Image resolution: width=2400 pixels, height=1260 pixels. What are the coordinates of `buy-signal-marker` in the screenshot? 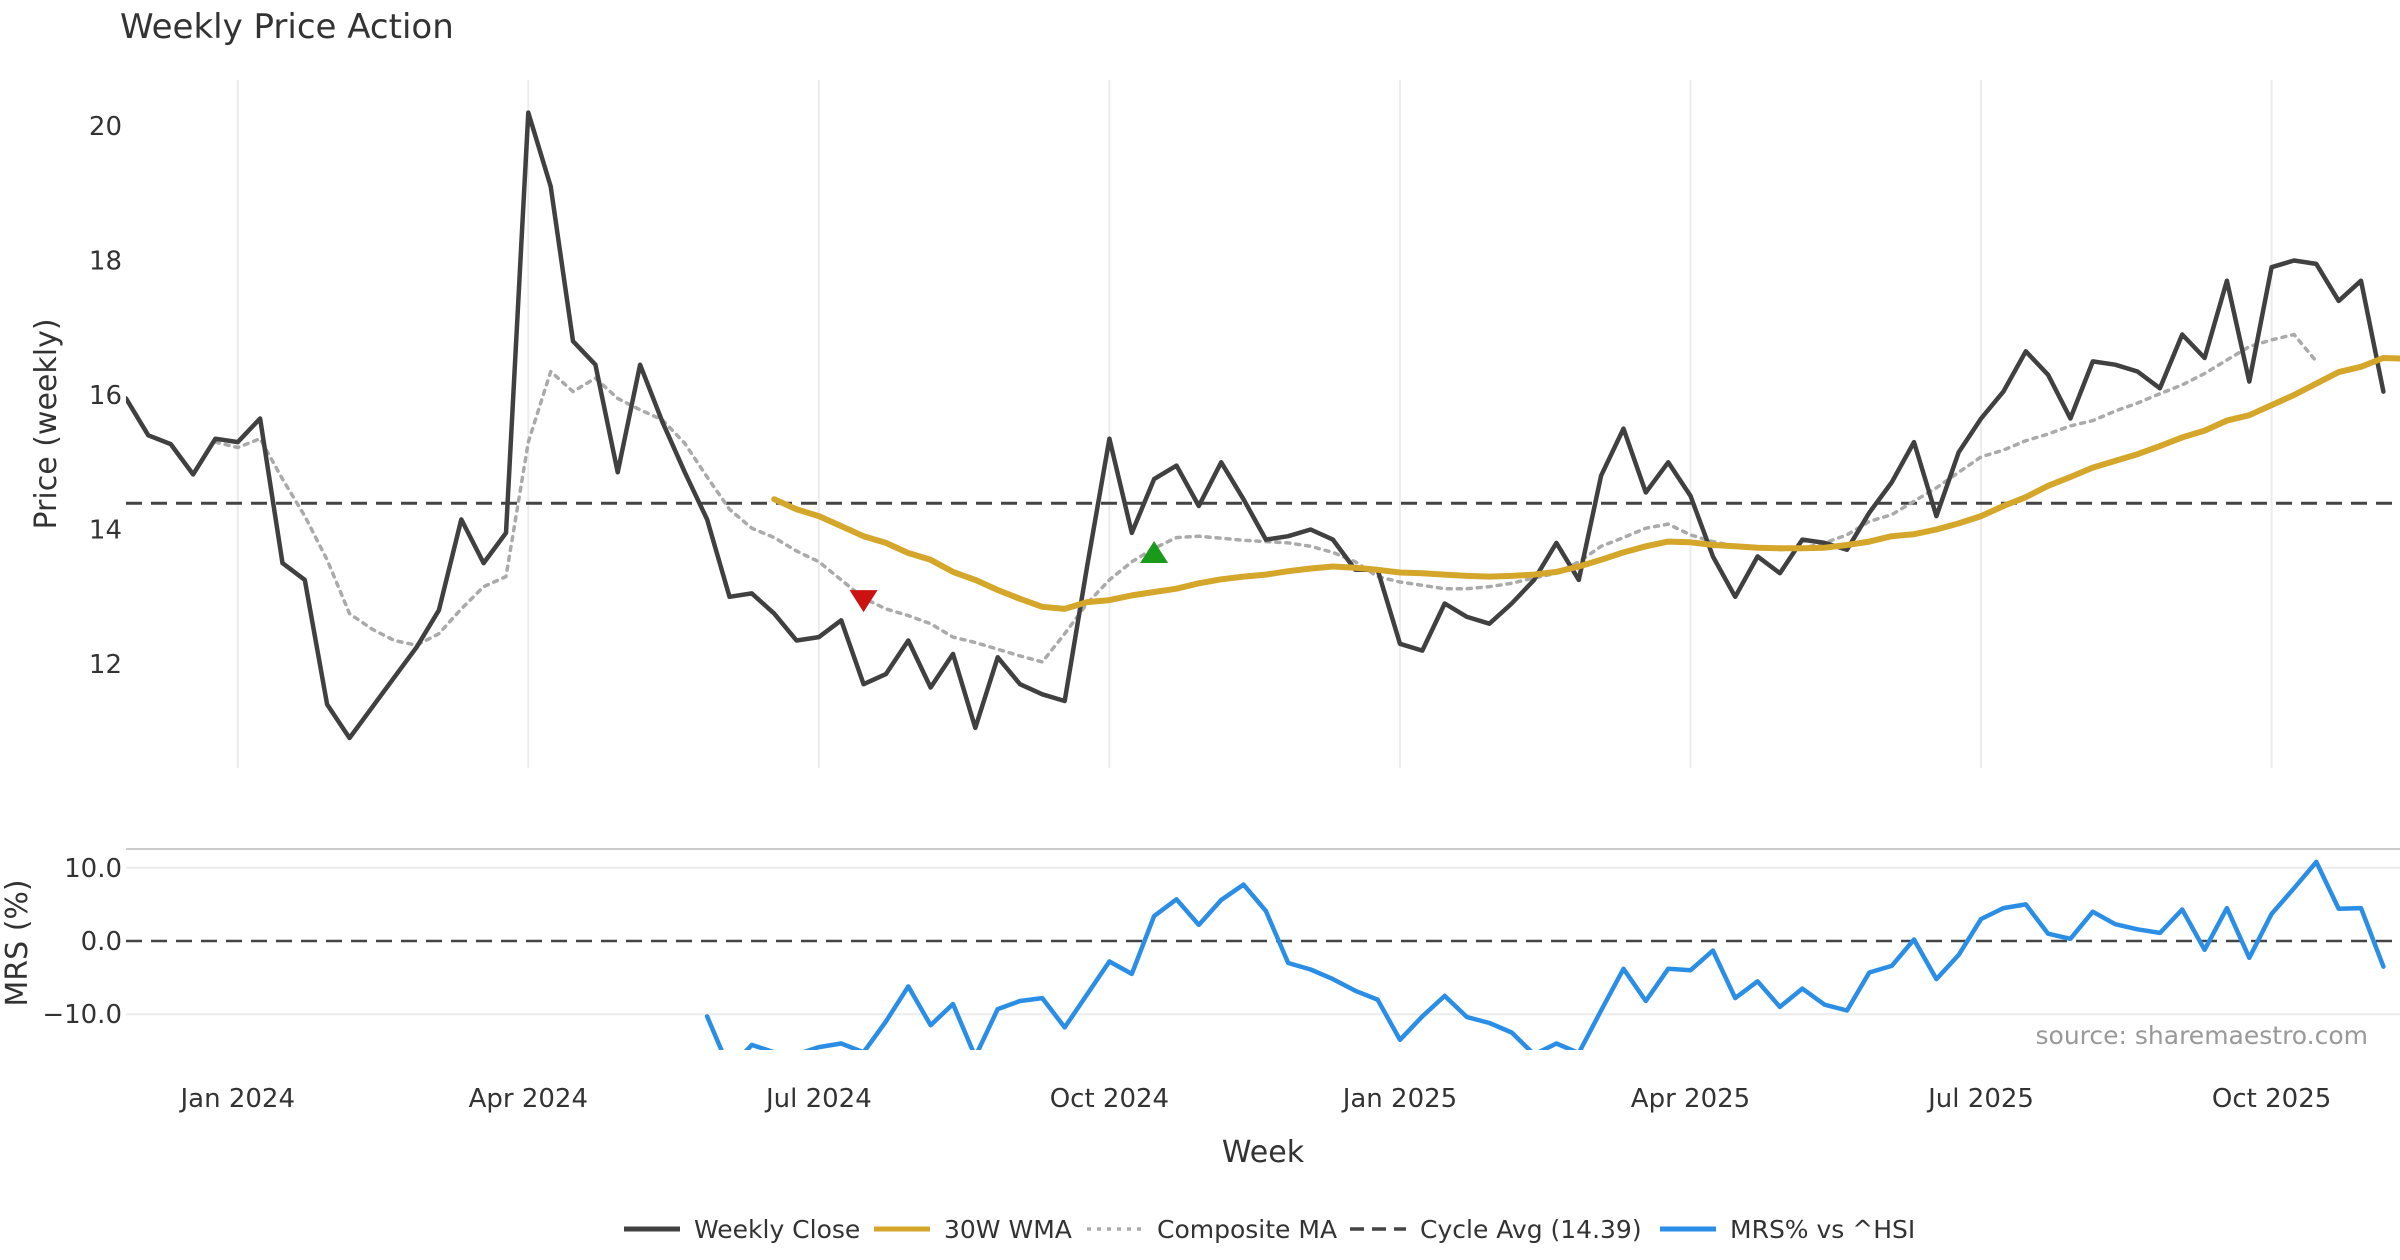 It's located at (1154, 552).